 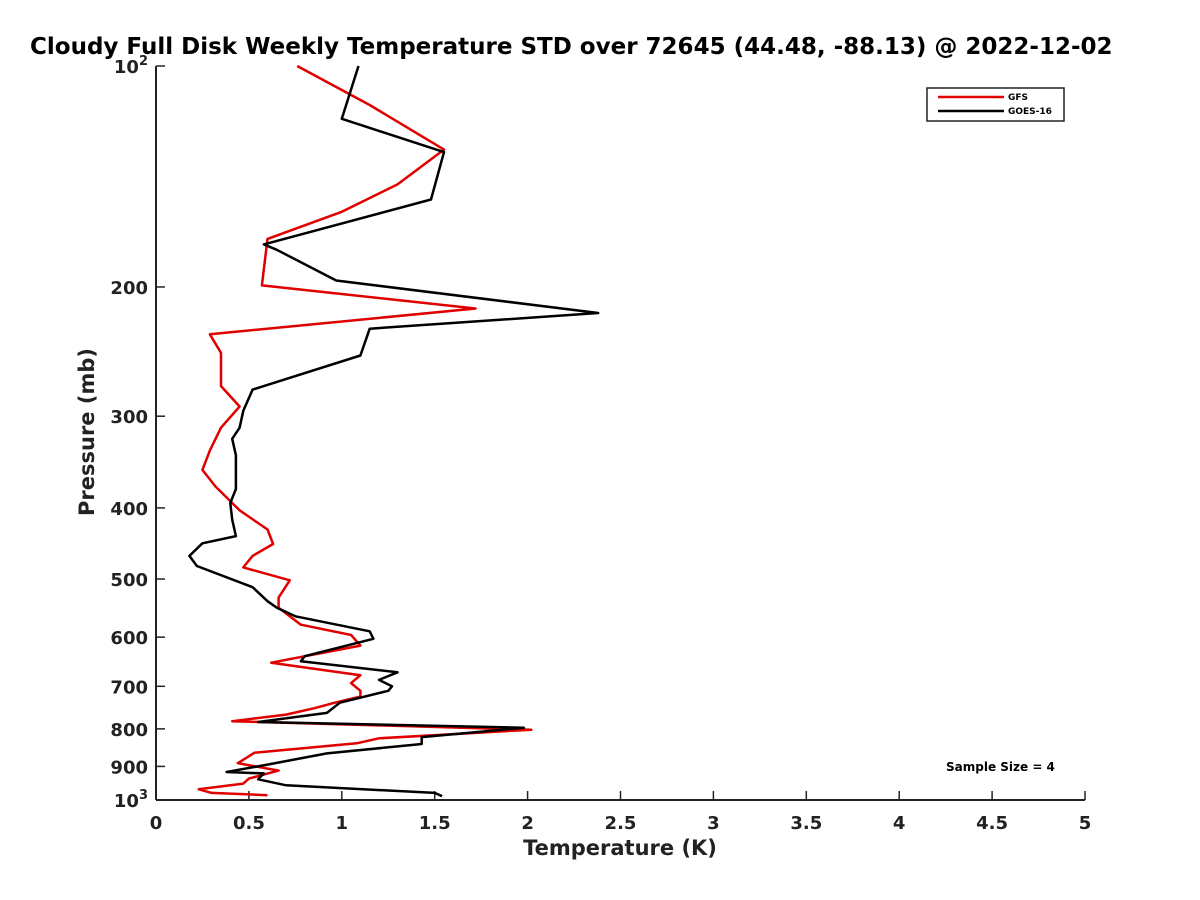 I want to click on x-tick-label: 2, so click(x=527, y=823).